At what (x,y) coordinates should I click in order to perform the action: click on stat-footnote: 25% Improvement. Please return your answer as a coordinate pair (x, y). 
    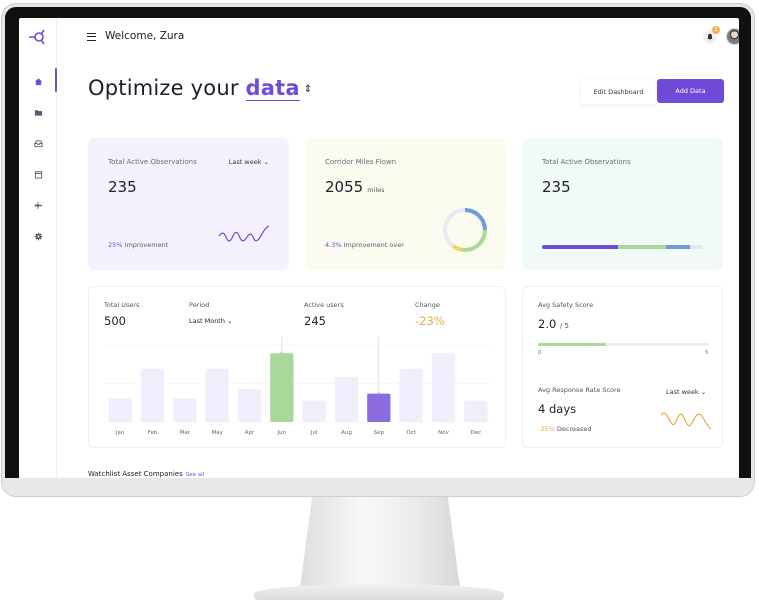
    Looking at the image, I should click on (138, 245).